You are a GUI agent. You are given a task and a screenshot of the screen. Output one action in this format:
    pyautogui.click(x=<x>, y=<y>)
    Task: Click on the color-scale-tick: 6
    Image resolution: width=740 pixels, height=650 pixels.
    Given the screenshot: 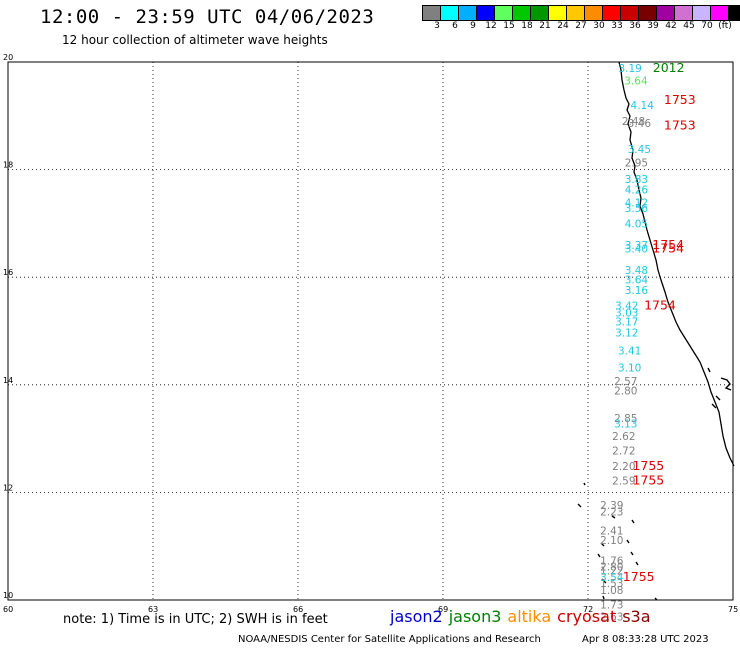 What is the action you would take?
    pyautogui.click(x=455, y=26)
    